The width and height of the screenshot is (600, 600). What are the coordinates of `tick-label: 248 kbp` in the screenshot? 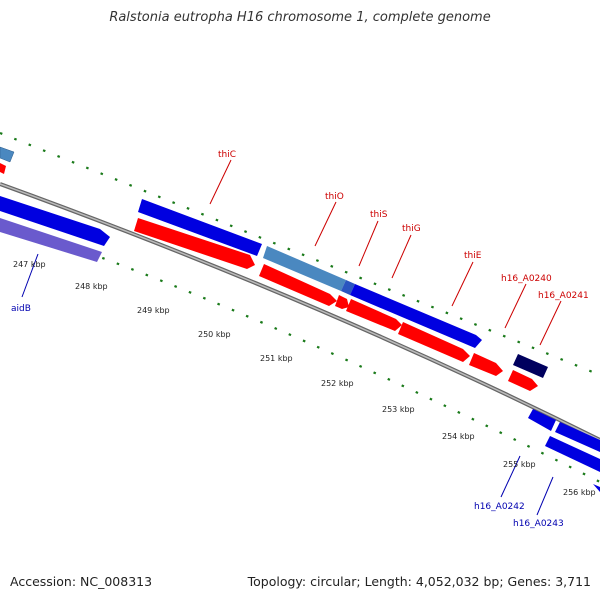 It's located at (91, 286).